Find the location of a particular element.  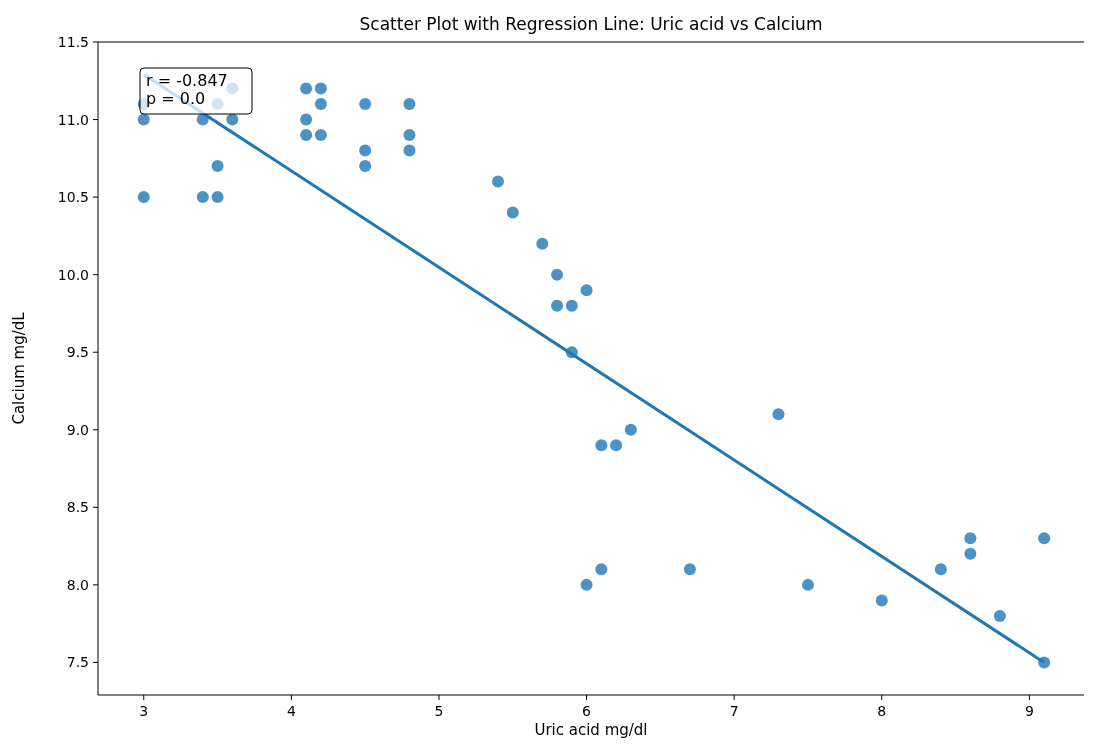

x-tick-label: 7 is located at coordinates (734, 711).